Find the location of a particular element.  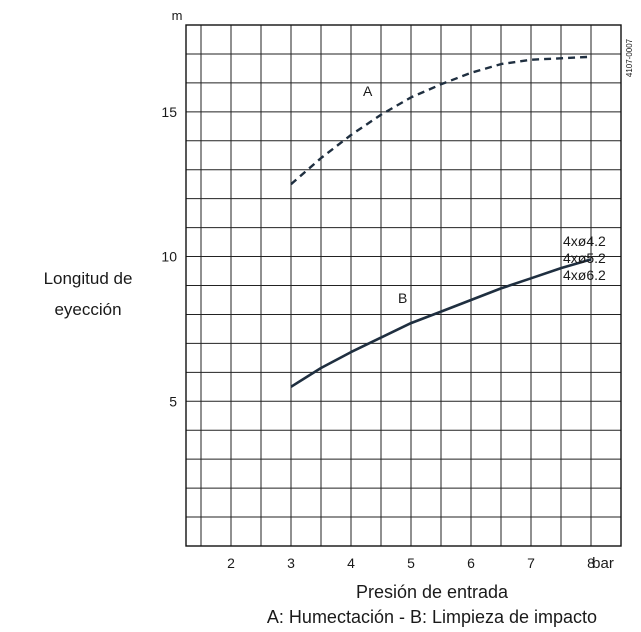

y-tick-label: 10 is located at coordinates (169, 257).